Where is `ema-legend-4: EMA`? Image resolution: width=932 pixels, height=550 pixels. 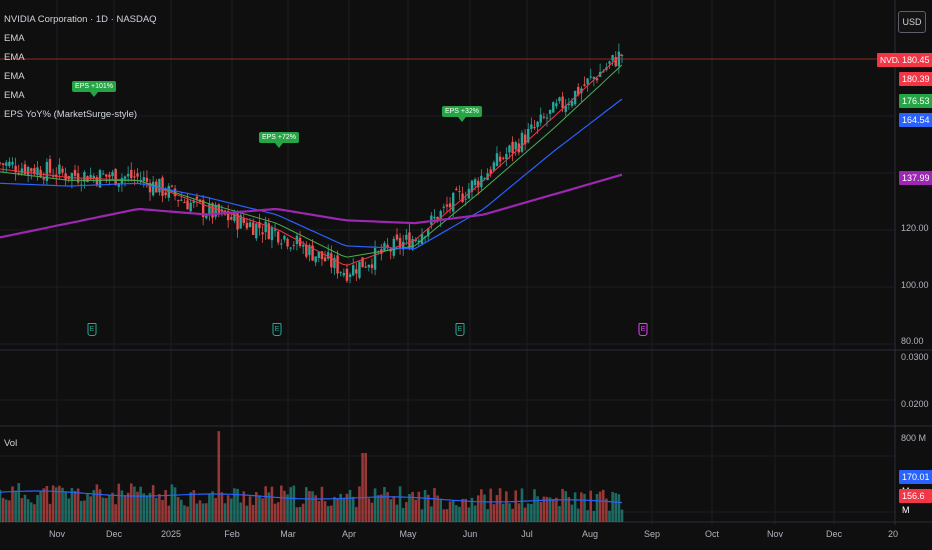 ema-legend-4: EMA is located at coordinates (14, 95).